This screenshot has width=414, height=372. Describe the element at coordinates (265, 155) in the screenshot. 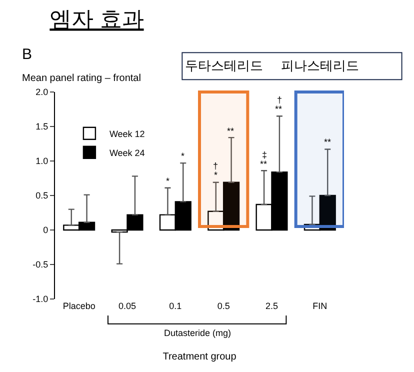

I see `annotation: ‡` at that location.